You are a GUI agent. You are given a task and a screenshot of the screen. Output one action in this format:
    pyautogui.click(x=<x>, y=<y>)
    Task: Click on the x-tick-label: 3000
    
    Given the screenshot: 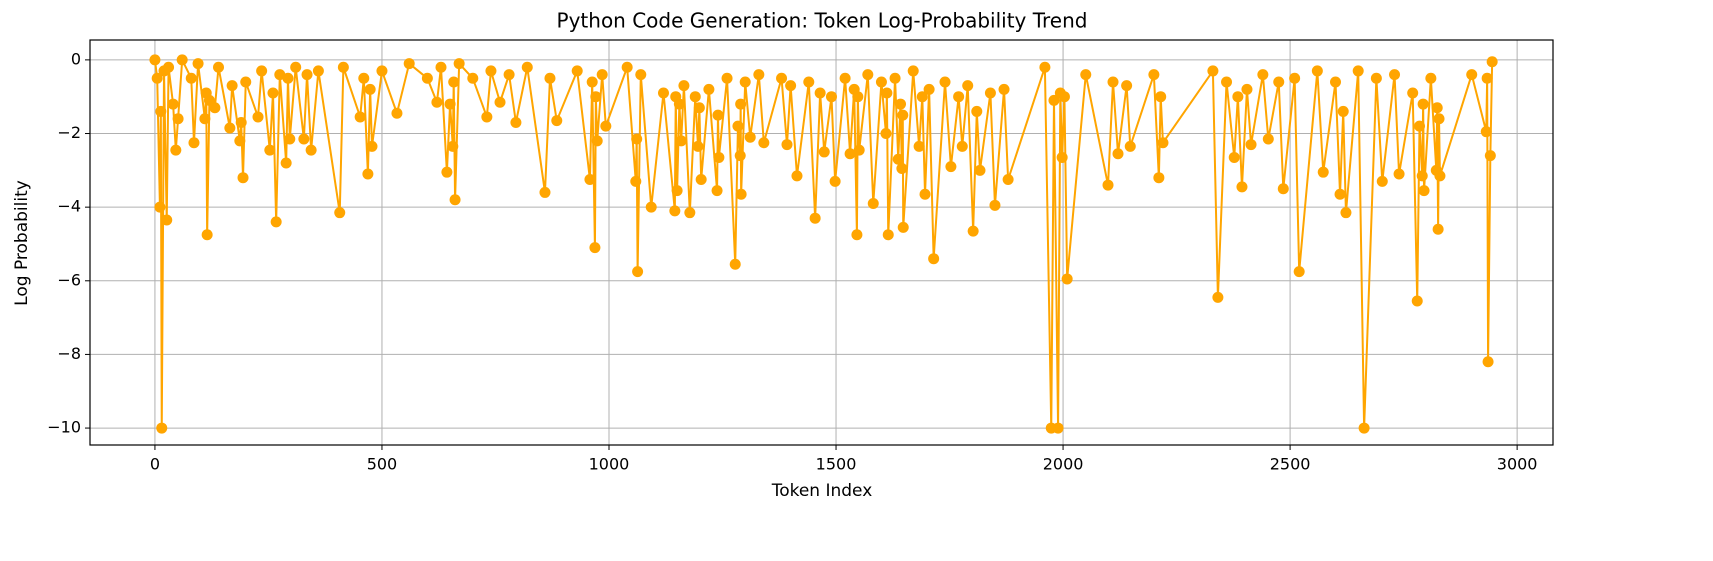 What is the action you would take?
    pyautogui.click(x=1517, y=464)
    